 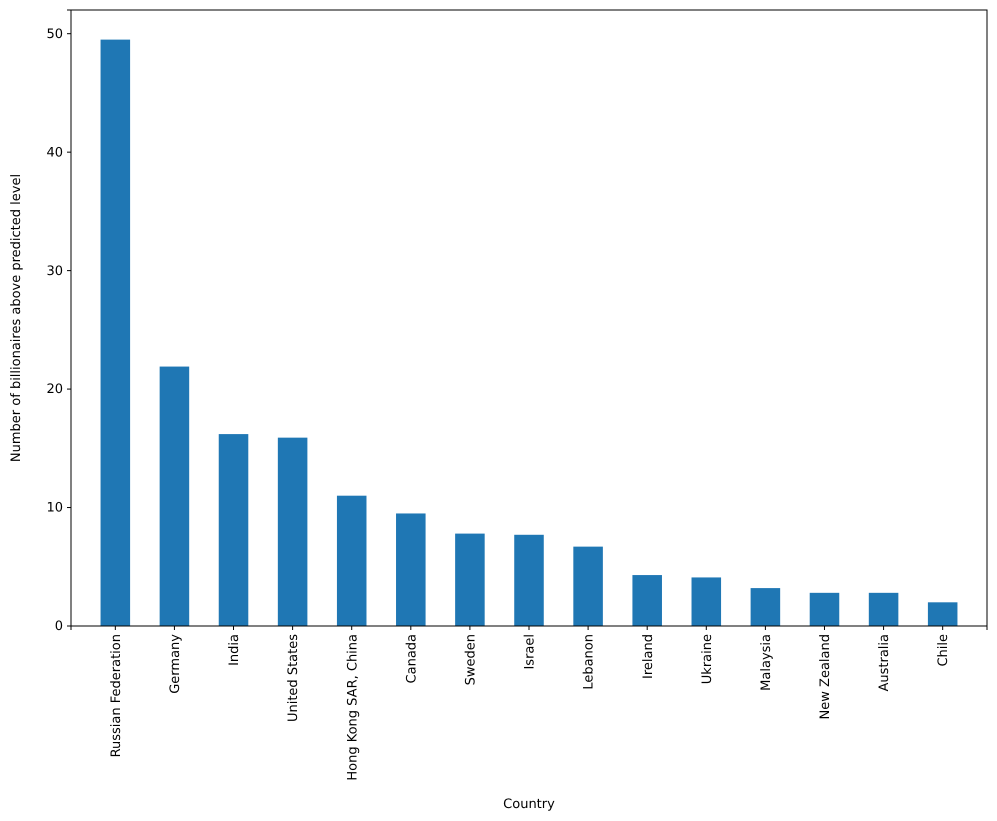 What do you see at coordinates (54, 271) in the screenshot?
I see `y-tick-label: 30` at bounding box center [54, 271].